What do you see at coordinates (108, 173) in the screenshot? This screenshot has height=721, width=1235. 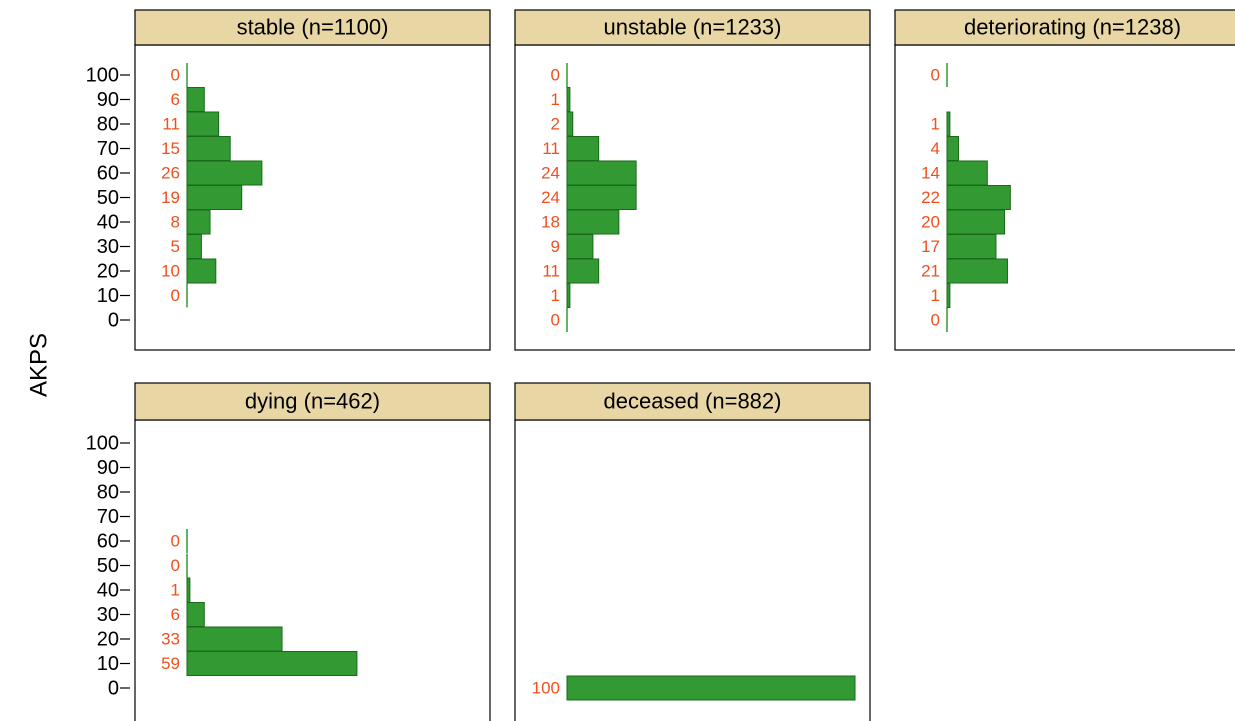 I see `y-tick-label: 60` at bounding box center [108, 173].